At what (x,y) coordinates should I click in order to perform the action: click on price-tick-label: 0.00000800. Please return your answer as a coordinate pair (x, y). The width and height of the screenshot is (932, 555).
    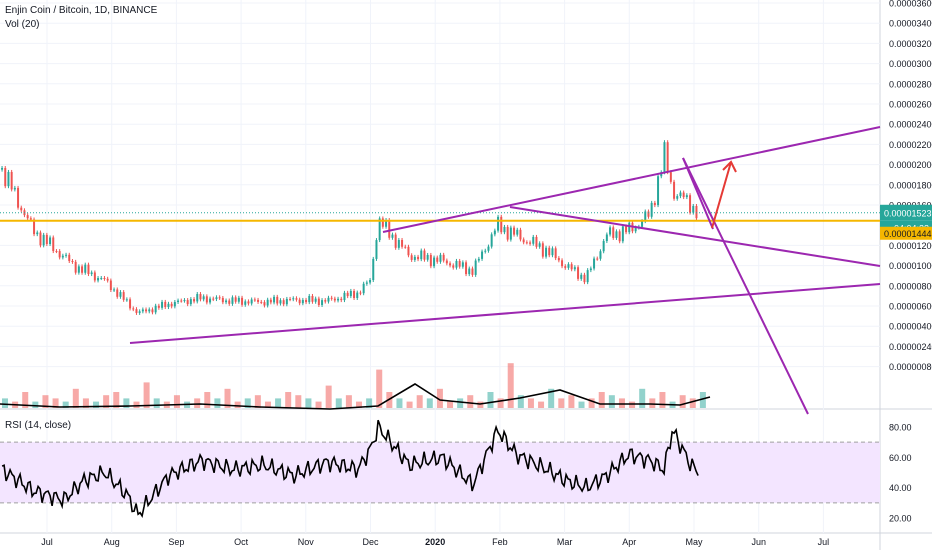
    Looking at the image, I should click on (910, 286).